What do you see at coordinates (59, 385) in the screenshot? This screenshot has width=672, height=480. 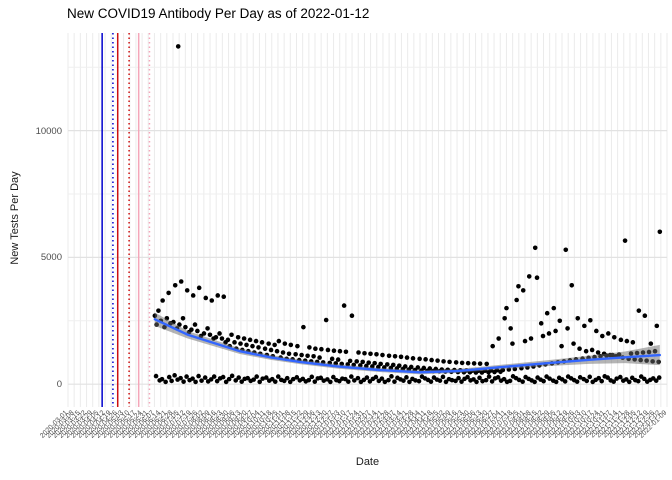 I see `y-tick-label: 0` at bounding box center [59, 385].